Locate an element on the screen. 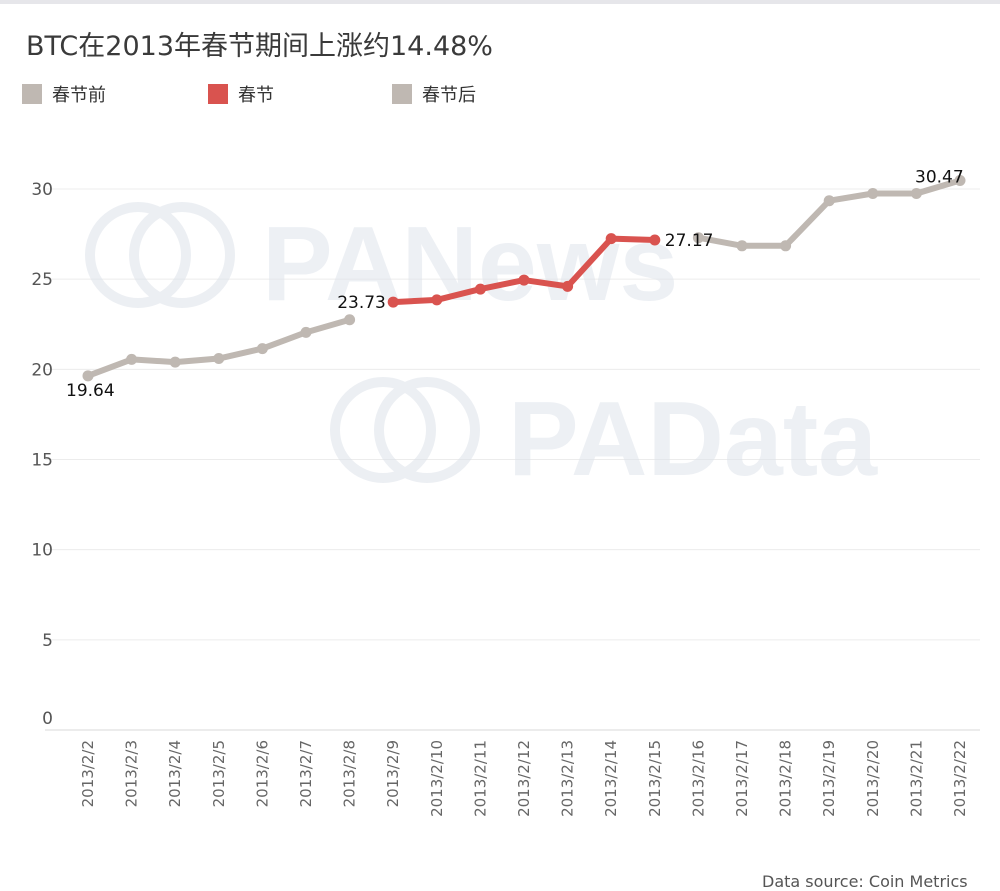  y-tick-label: 25 is located at coordinates (42, 280).